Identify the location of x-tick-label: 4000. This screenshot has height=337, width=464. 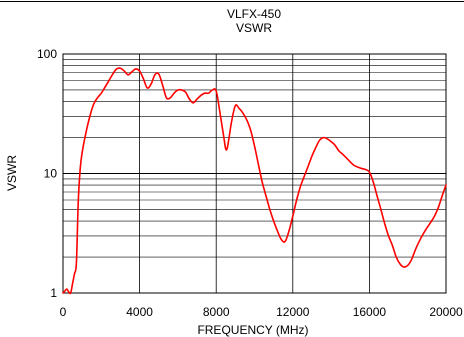
(139, 312).